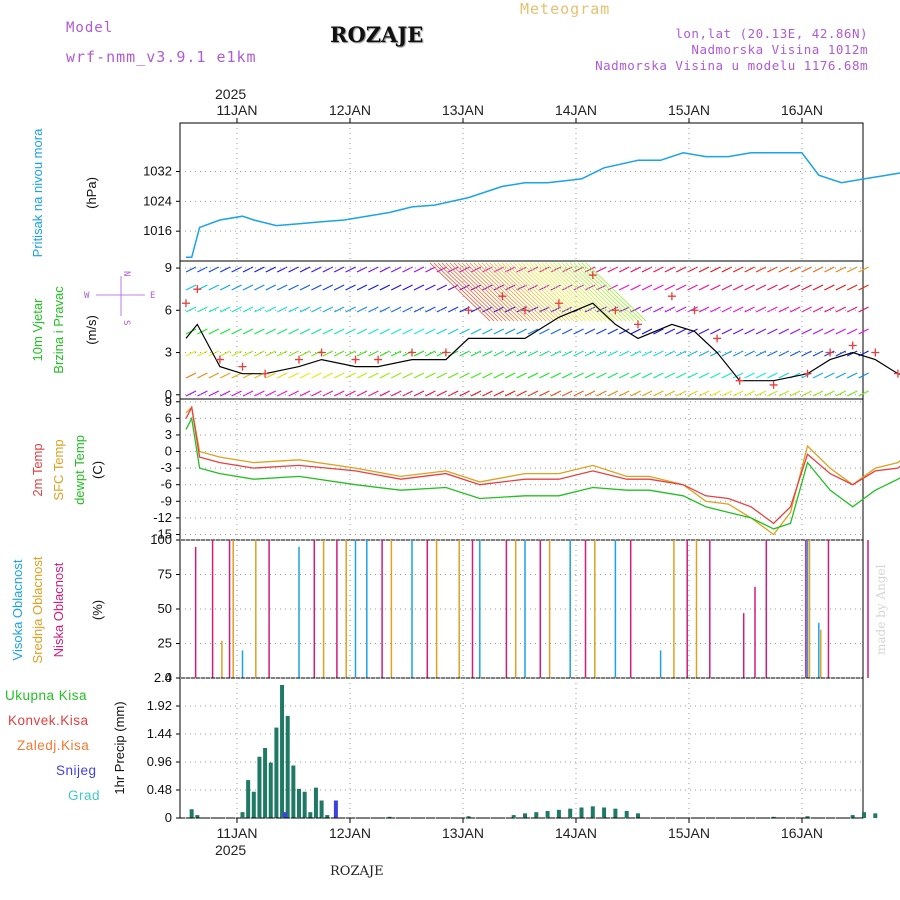 The image size is (900, 900). What do you see at coordinates (463, 833) in the screenshot?
I see `day-tick-bottom: 13JAN` at bounding box center [463, 833].